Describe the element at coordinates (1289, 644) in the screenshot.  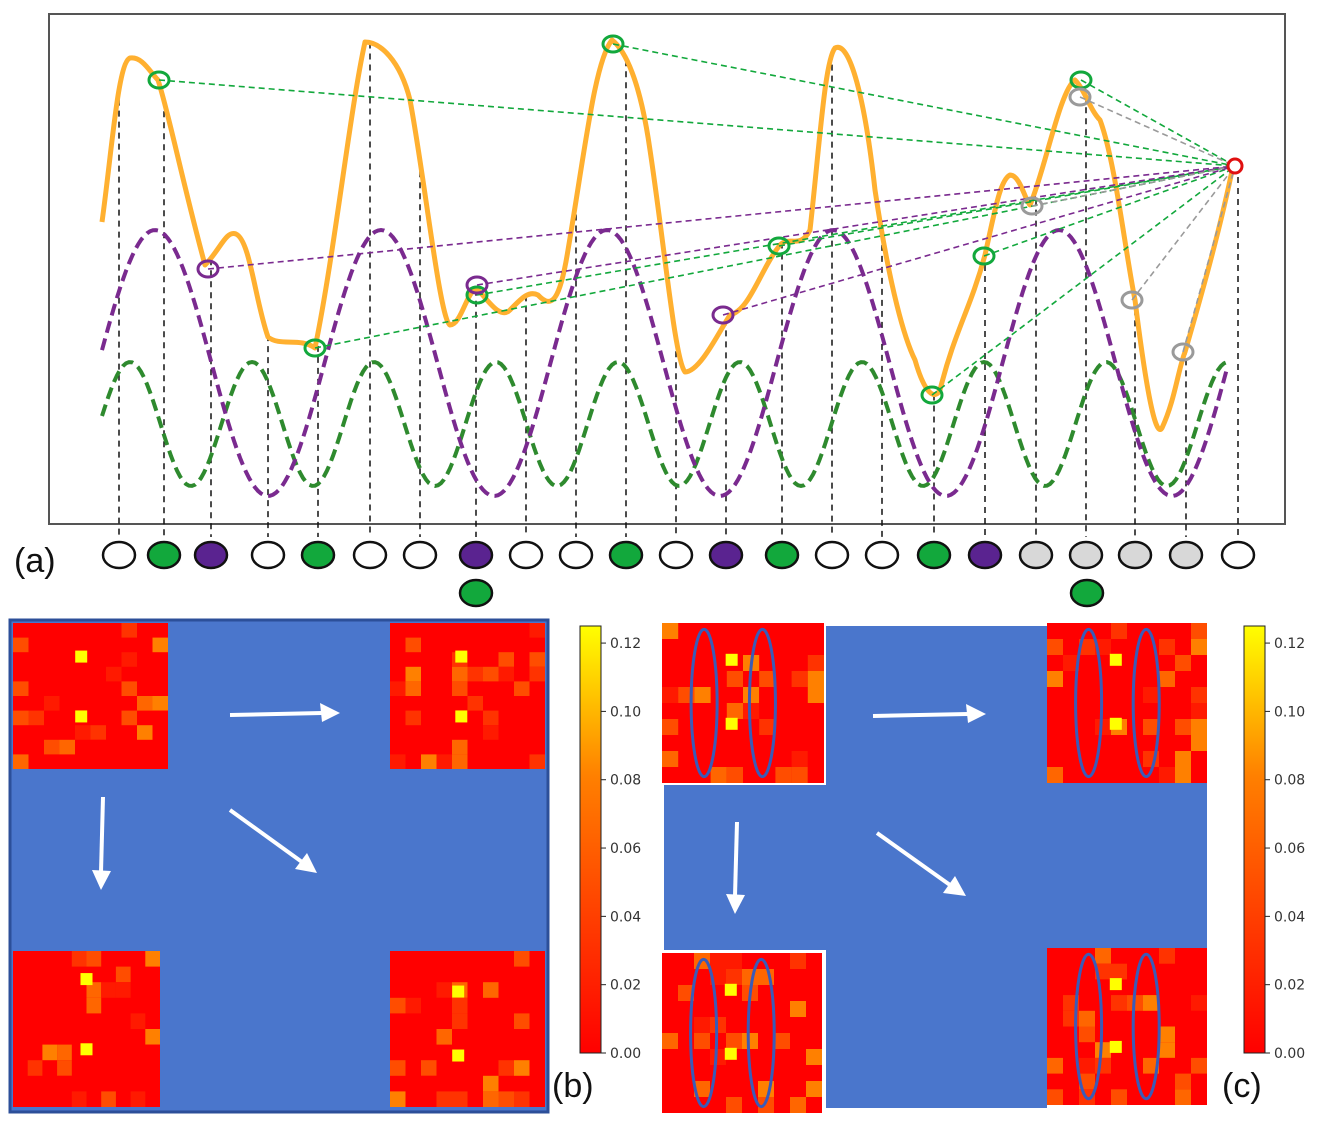
I see `colorbar-tick-label: 0.12` at that location.